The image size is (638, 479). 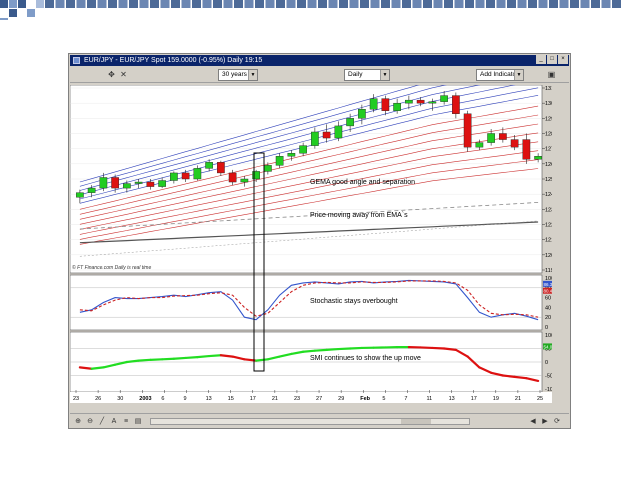 What do you see at coordinates (13, 13) in the screenshot?
I see `deco-square` at bounding box center [13, 13].